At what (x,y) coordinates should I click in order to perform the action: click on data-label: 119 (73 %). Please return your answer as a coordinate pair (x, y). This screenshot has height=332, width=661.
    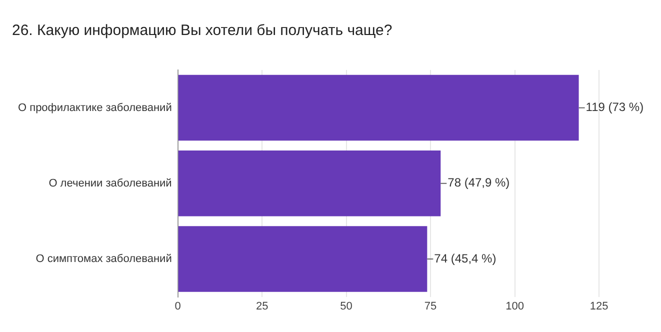
    Looking at the image, I should click on (615, 107).